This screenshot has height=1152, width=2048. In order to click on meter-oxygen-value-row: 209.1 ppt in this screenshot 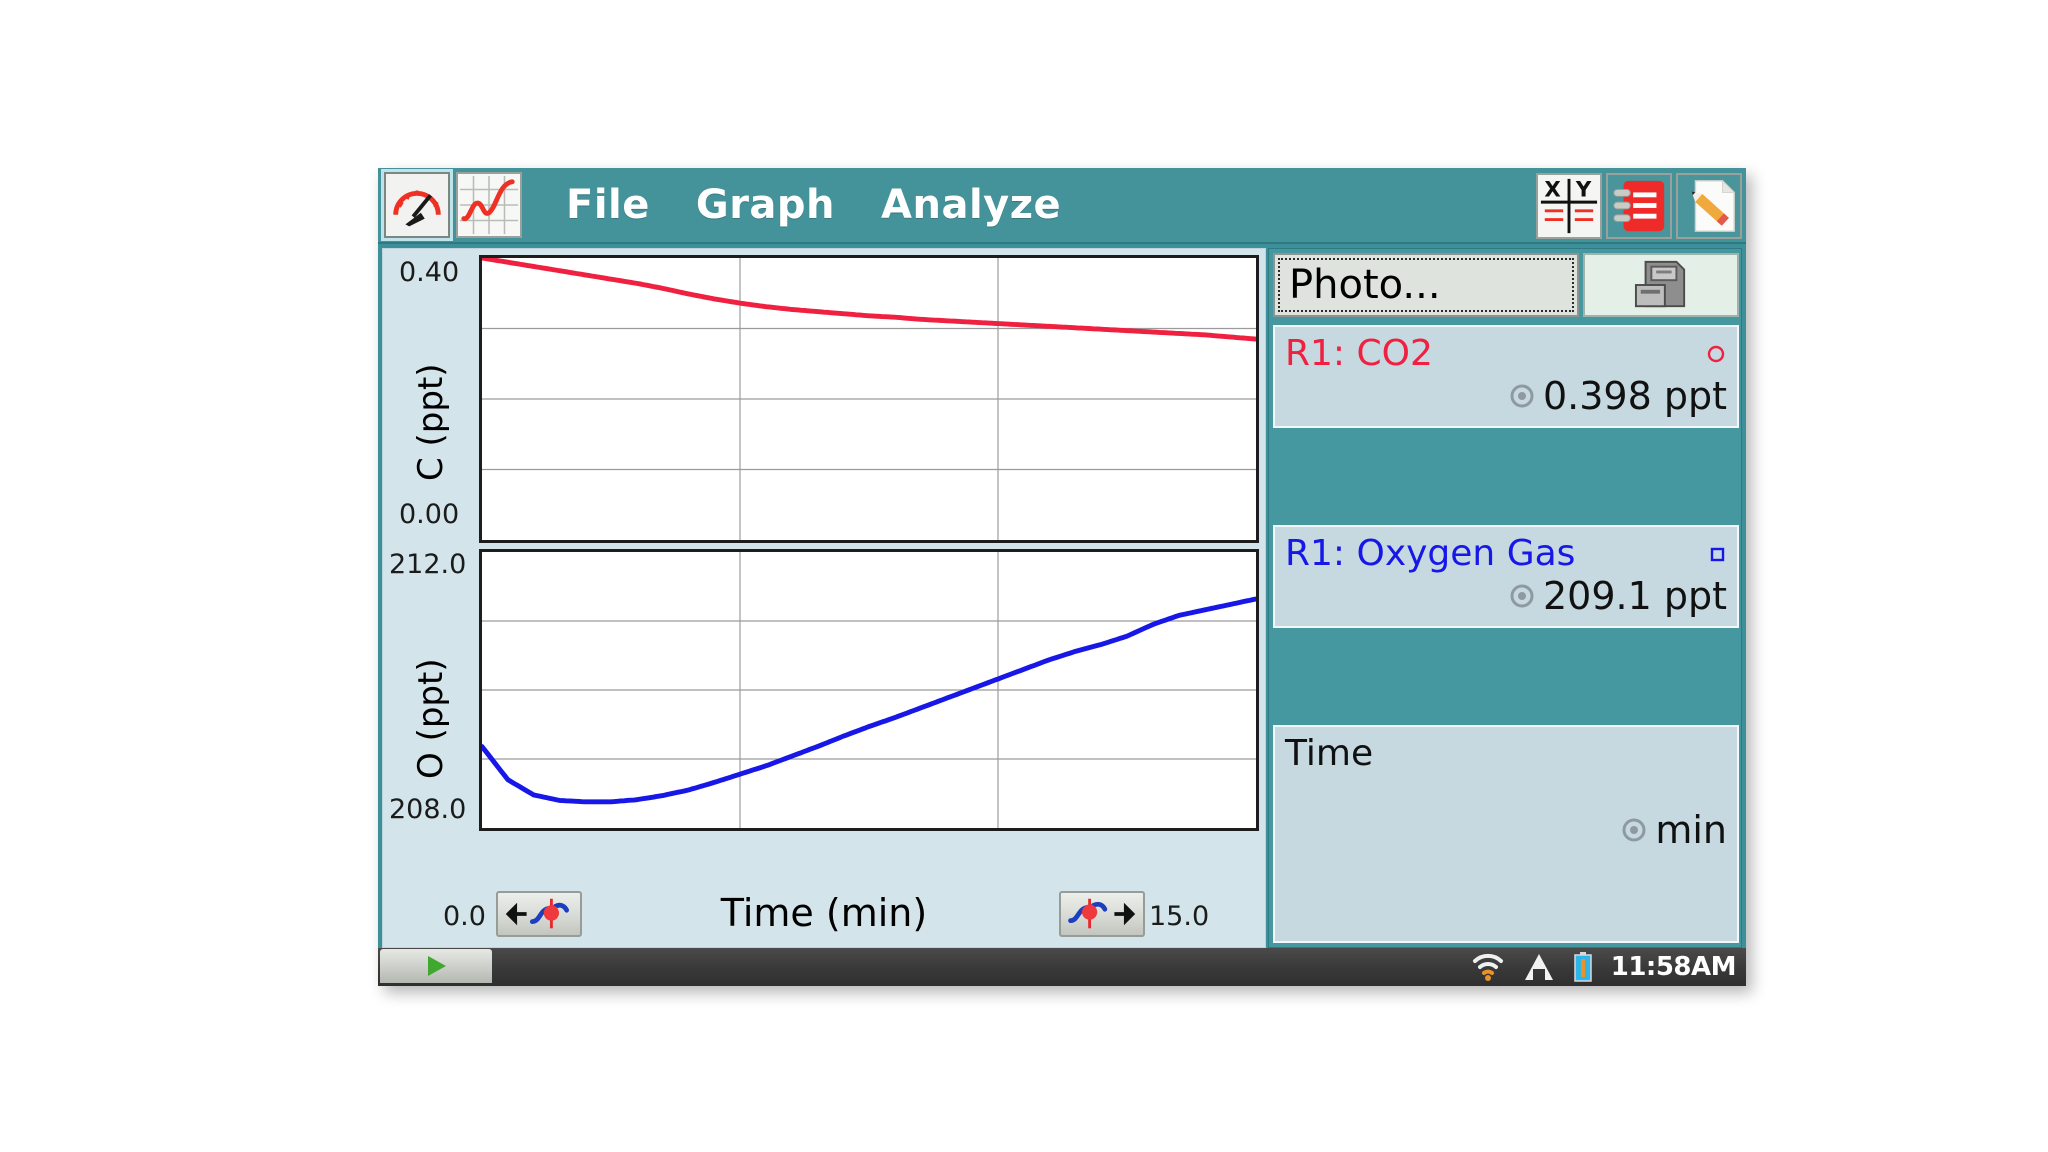, I will do `click(1506, 596)`.